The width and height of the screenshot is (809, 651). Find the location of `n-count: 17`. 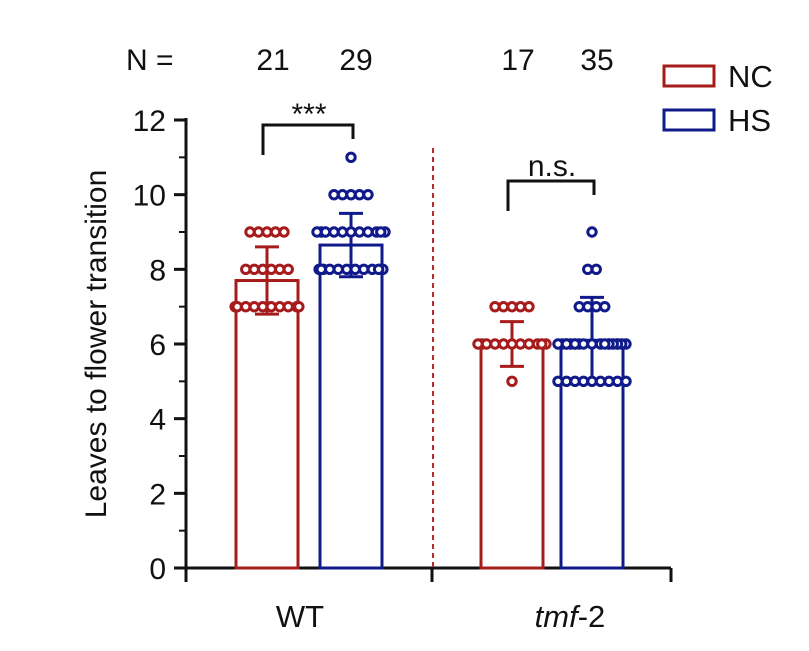

n-count: 17 is located at coordinates (517, 60).